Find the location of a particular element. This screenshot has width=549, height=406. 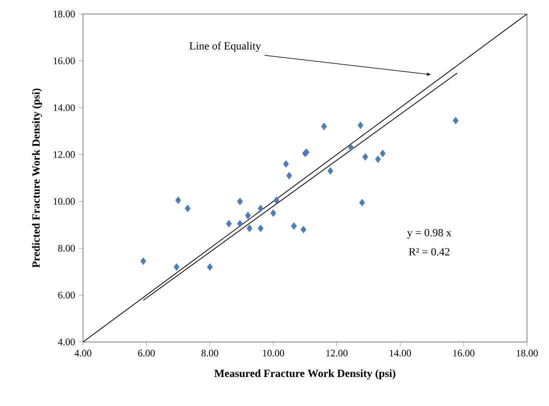

y-tick-label: 6.00 is located at coordinates (66, 295).